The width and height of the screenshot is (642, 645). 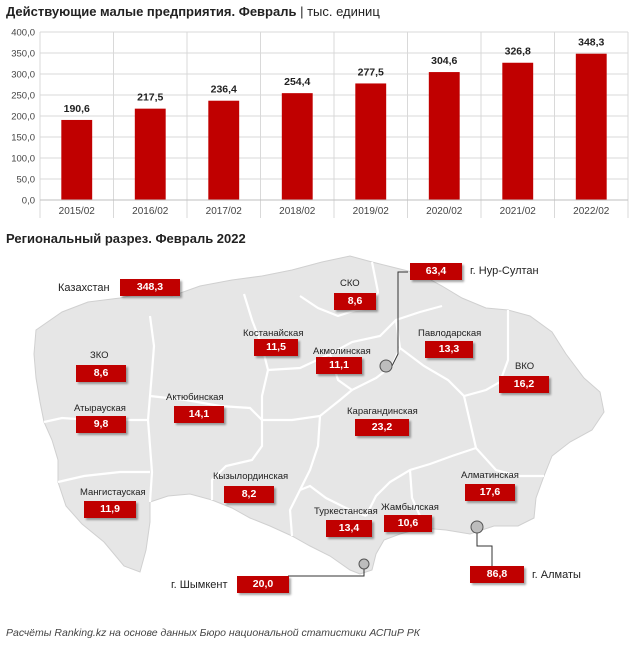 I want to click on region-label-zhambyl: Жамбылская, so click(x=410, y=507).